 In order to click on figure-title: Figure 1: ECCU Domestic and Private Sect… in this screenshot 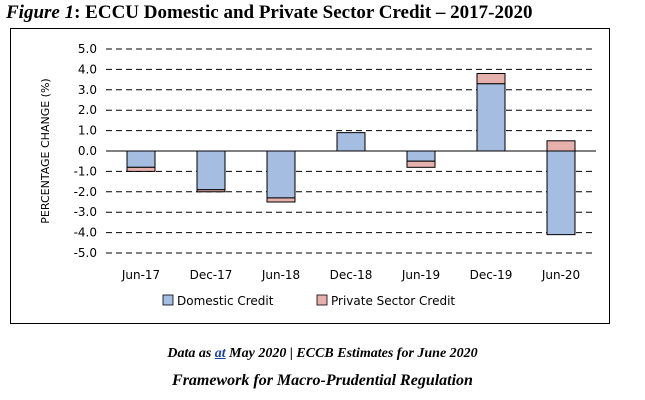, I will do `click(325, 13)`.